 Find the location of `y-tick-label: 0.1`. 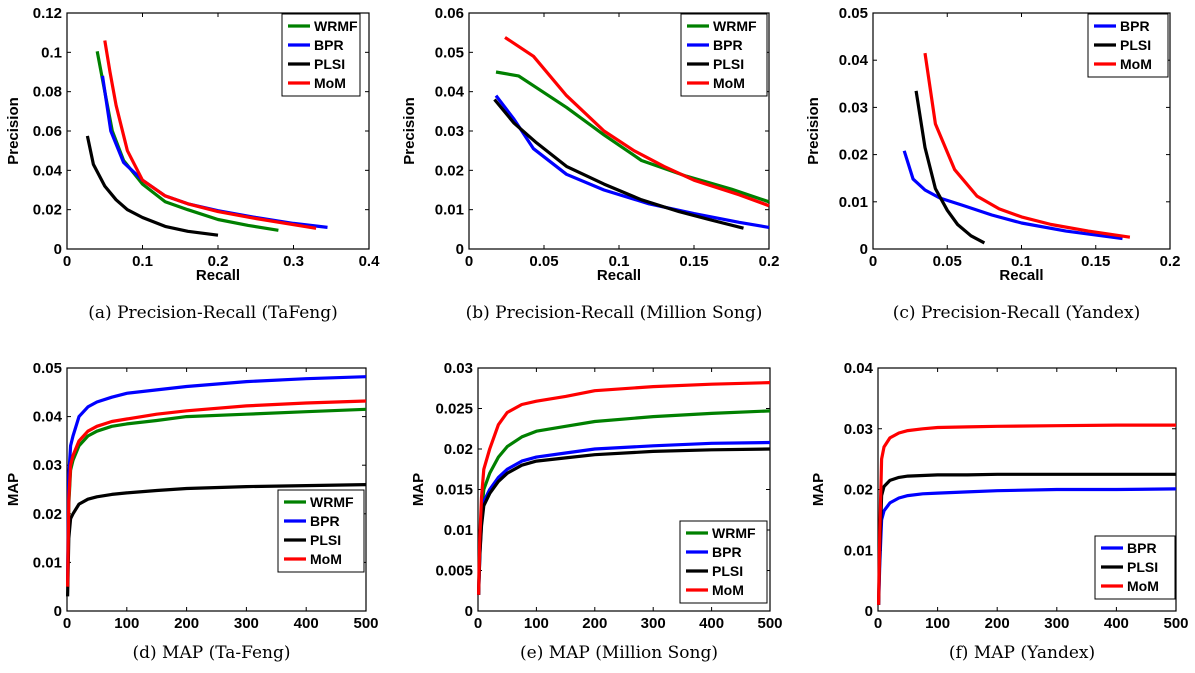

y-tick-label: 0.1 is located at coordinates (51, 52).